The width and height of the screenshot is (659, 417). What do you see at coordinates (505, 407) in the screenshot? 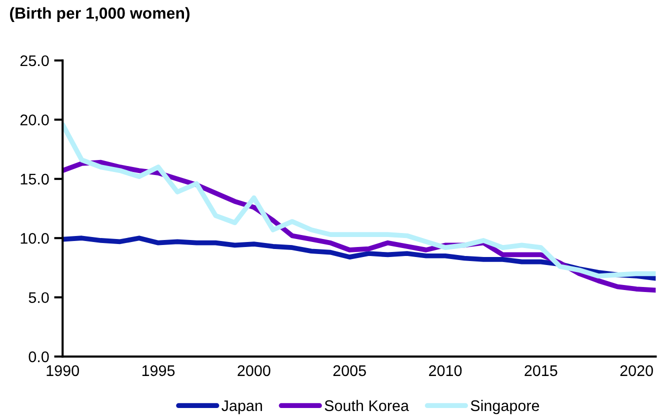
I see `legend-label: Singapore` at bounding box center [505, 407].